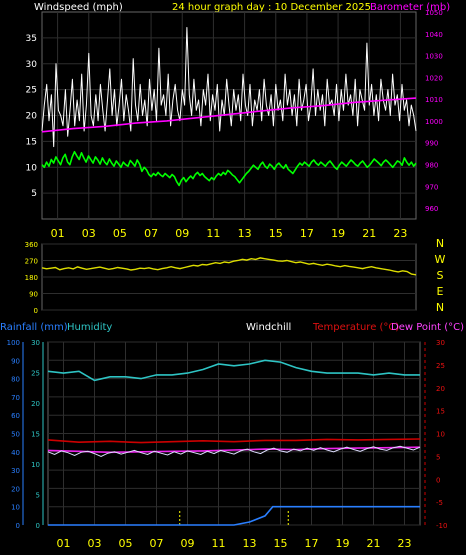 Image resolution: width=466 pixels, height=555 pixels. I want to click on wind-y-tick-label: 30, so click(32, 65).